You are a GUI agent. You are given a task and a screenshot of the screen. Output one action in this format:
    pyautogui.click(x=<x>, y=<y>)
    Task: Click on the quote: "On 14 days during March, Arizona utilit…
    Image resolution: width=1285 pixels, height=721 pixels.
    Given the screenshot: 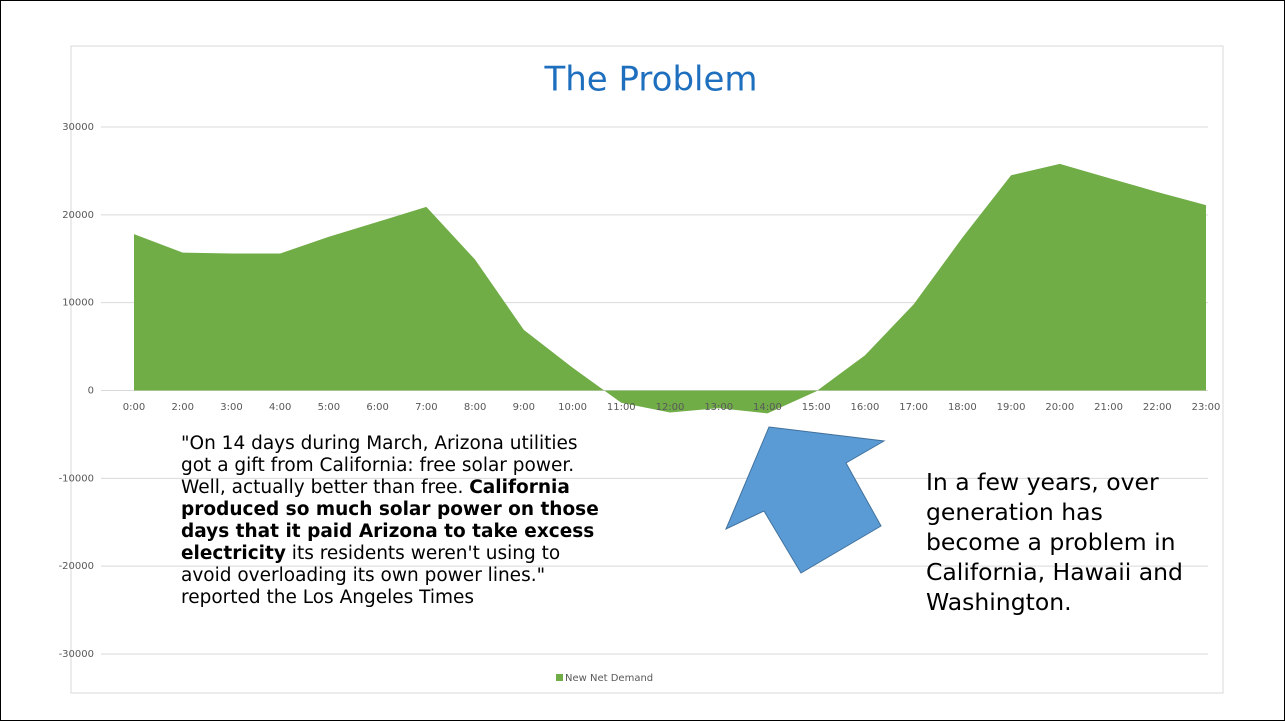 What is the action you would take?
    pyautogui.click(x=396, y=521)
    